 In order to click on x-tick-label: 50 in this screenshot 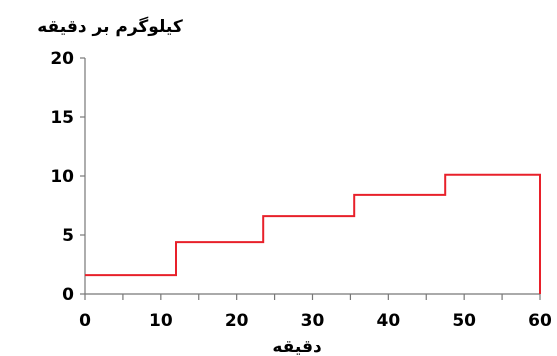, I will do `click(464, 321)`.